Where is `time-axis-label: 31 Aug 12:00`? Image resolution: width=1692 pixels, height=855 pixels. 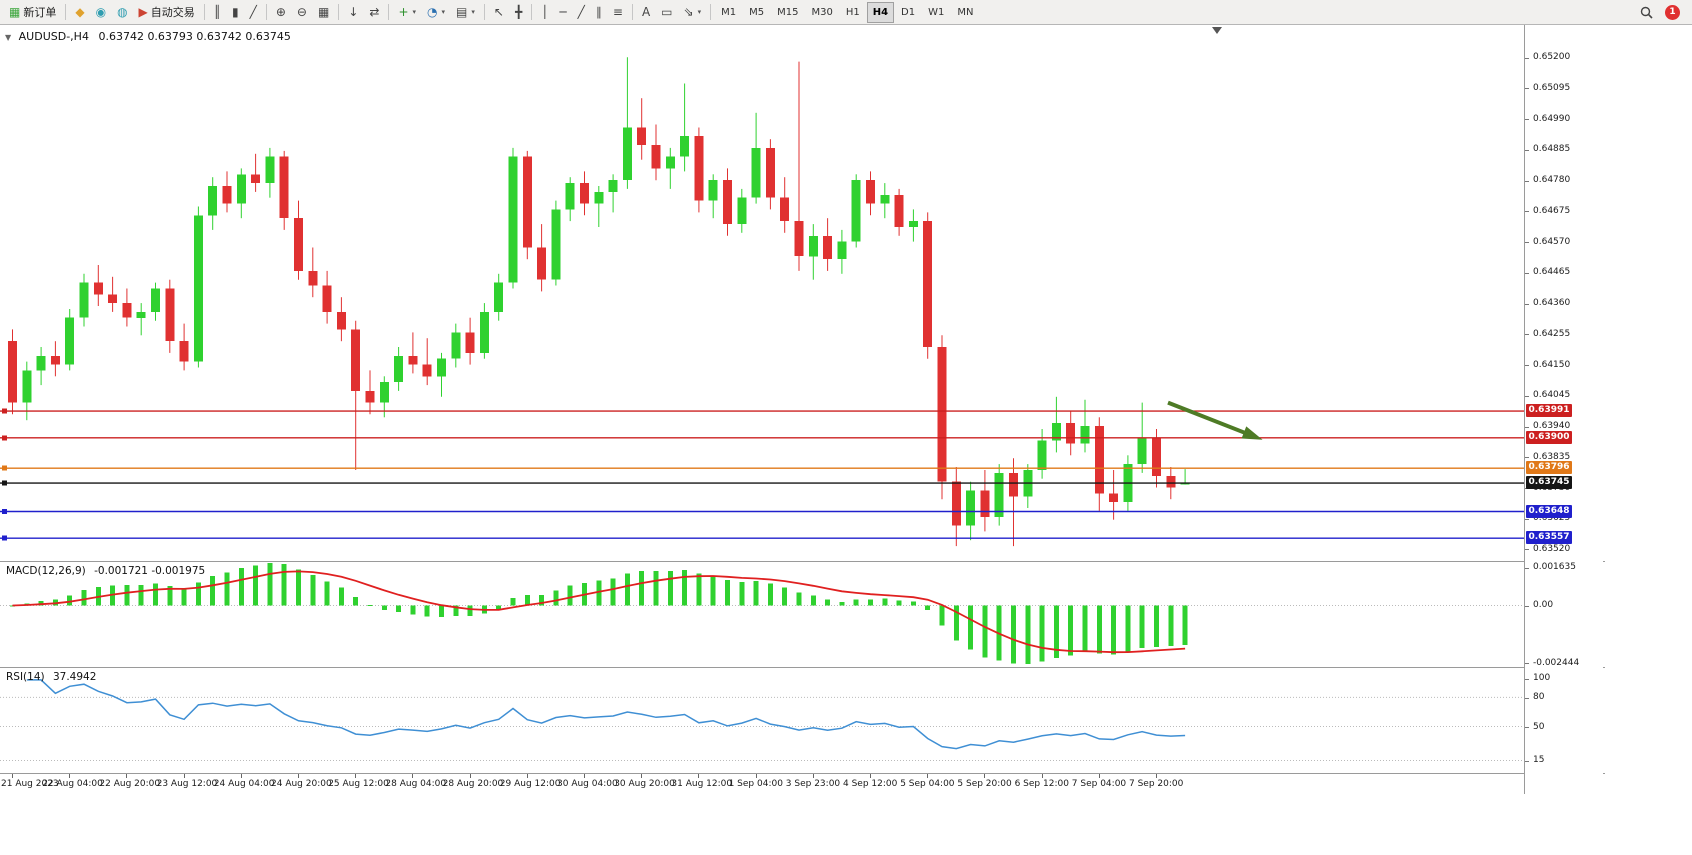 time-axis-label: 31 Aug 12:00 is located at coordinates (702, 784).